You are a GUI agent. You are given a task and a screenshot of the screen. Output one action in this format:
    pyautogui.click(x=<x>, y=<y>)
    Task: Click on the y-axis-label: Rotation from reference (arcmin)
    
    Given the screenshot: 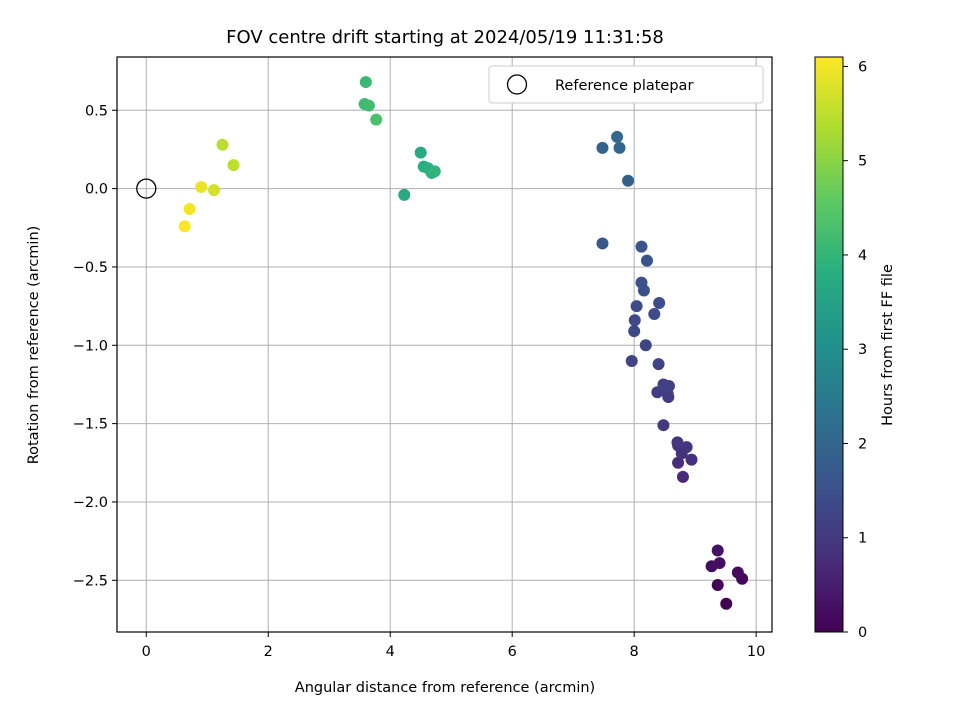 What is the action you would take?
    pyautogui.click(x=34, y=345)
    